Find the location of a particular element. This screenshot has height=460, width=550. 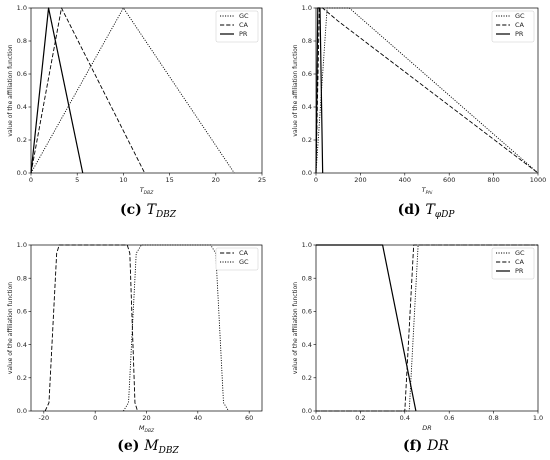

x-tick-label: 10 is located at coordinates (123, 180).